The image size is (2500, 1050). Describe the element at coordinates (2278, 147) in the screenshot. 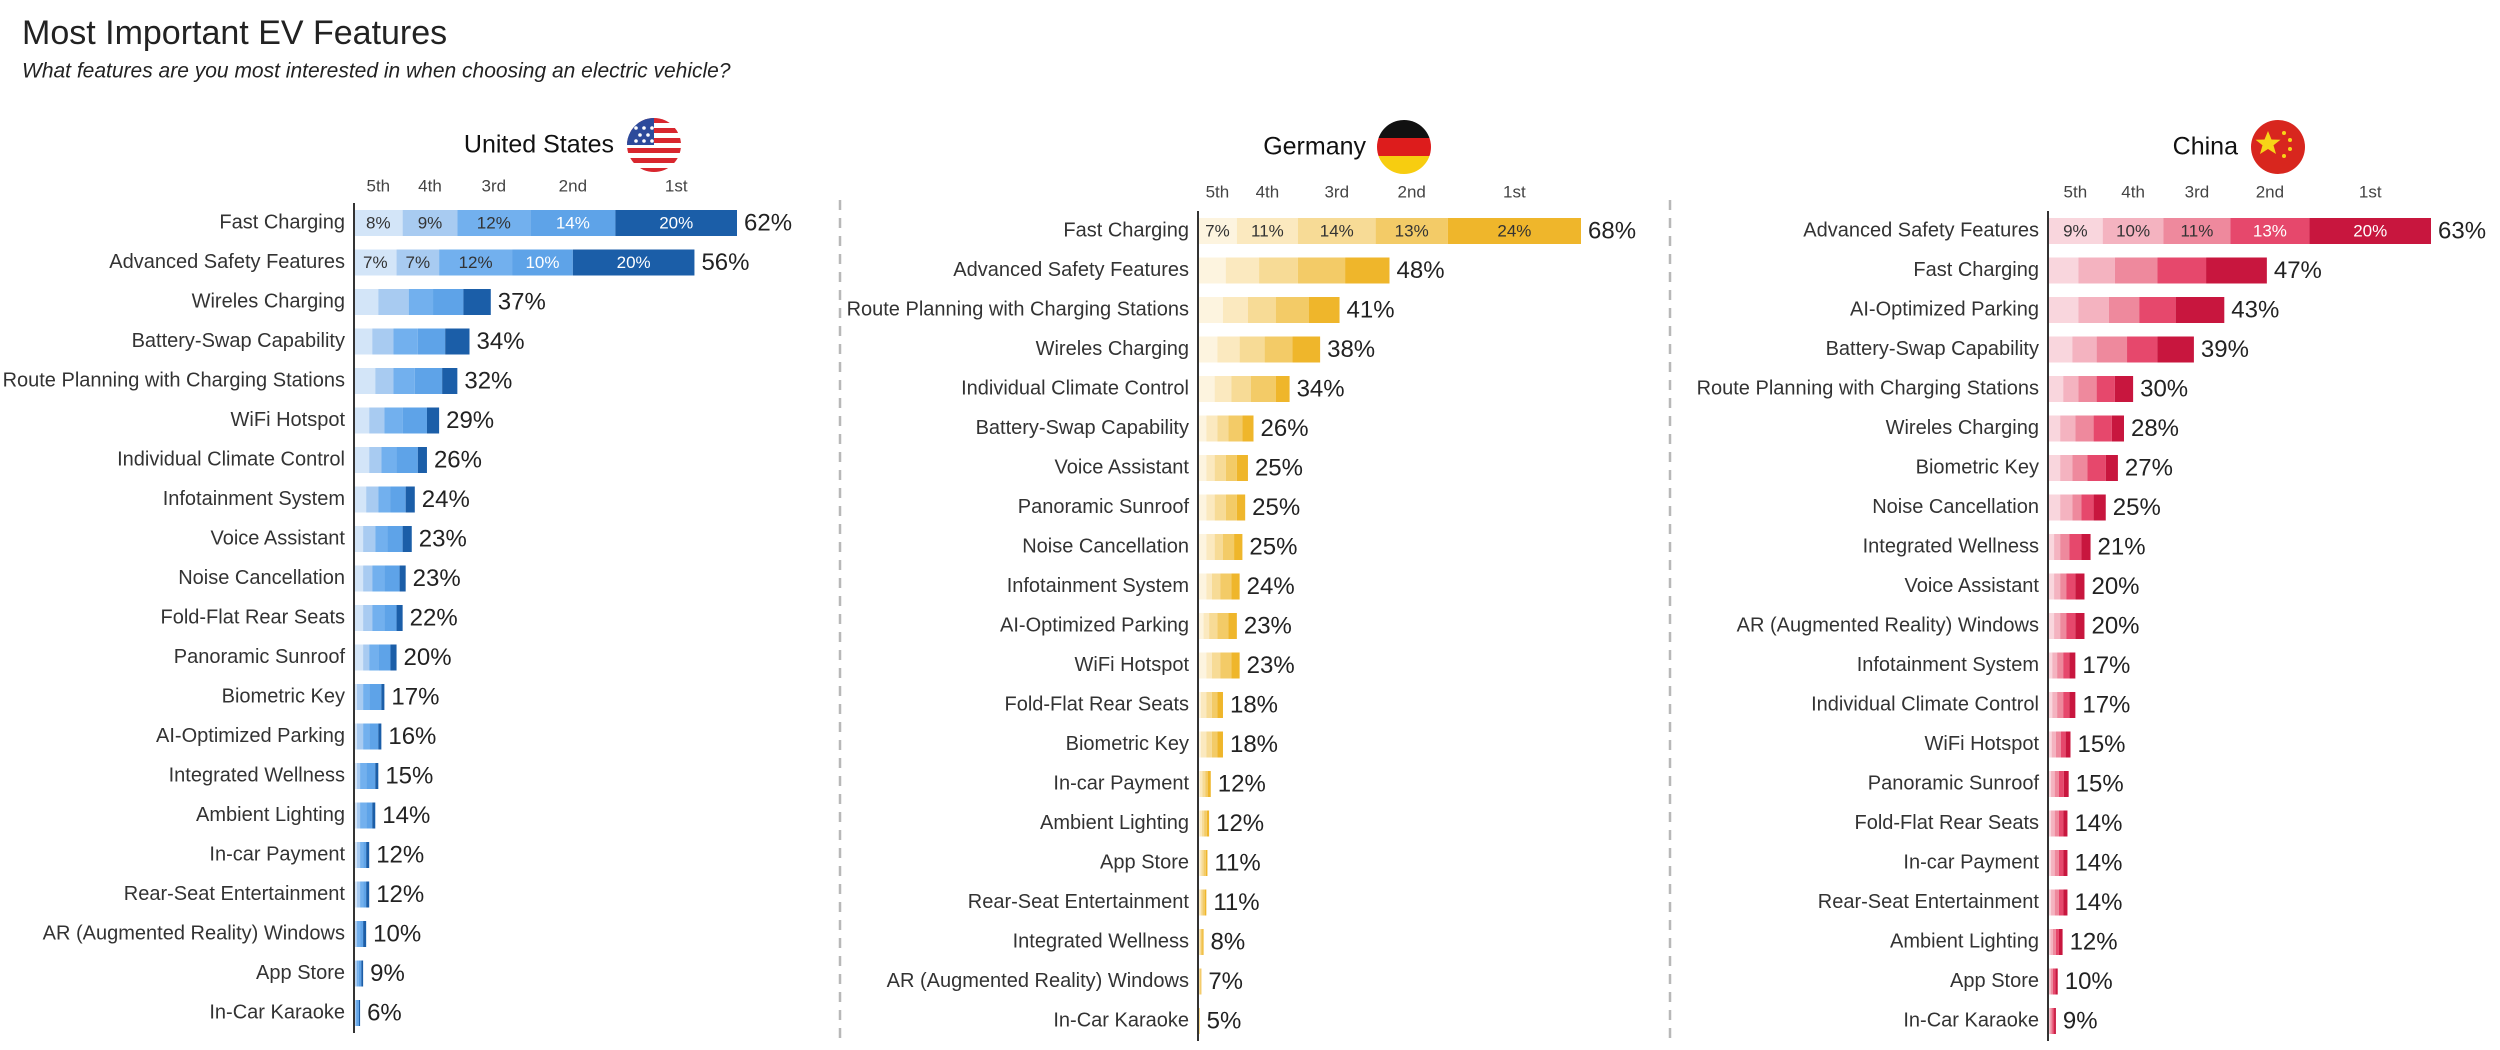

I see `flag-cn` at that location.